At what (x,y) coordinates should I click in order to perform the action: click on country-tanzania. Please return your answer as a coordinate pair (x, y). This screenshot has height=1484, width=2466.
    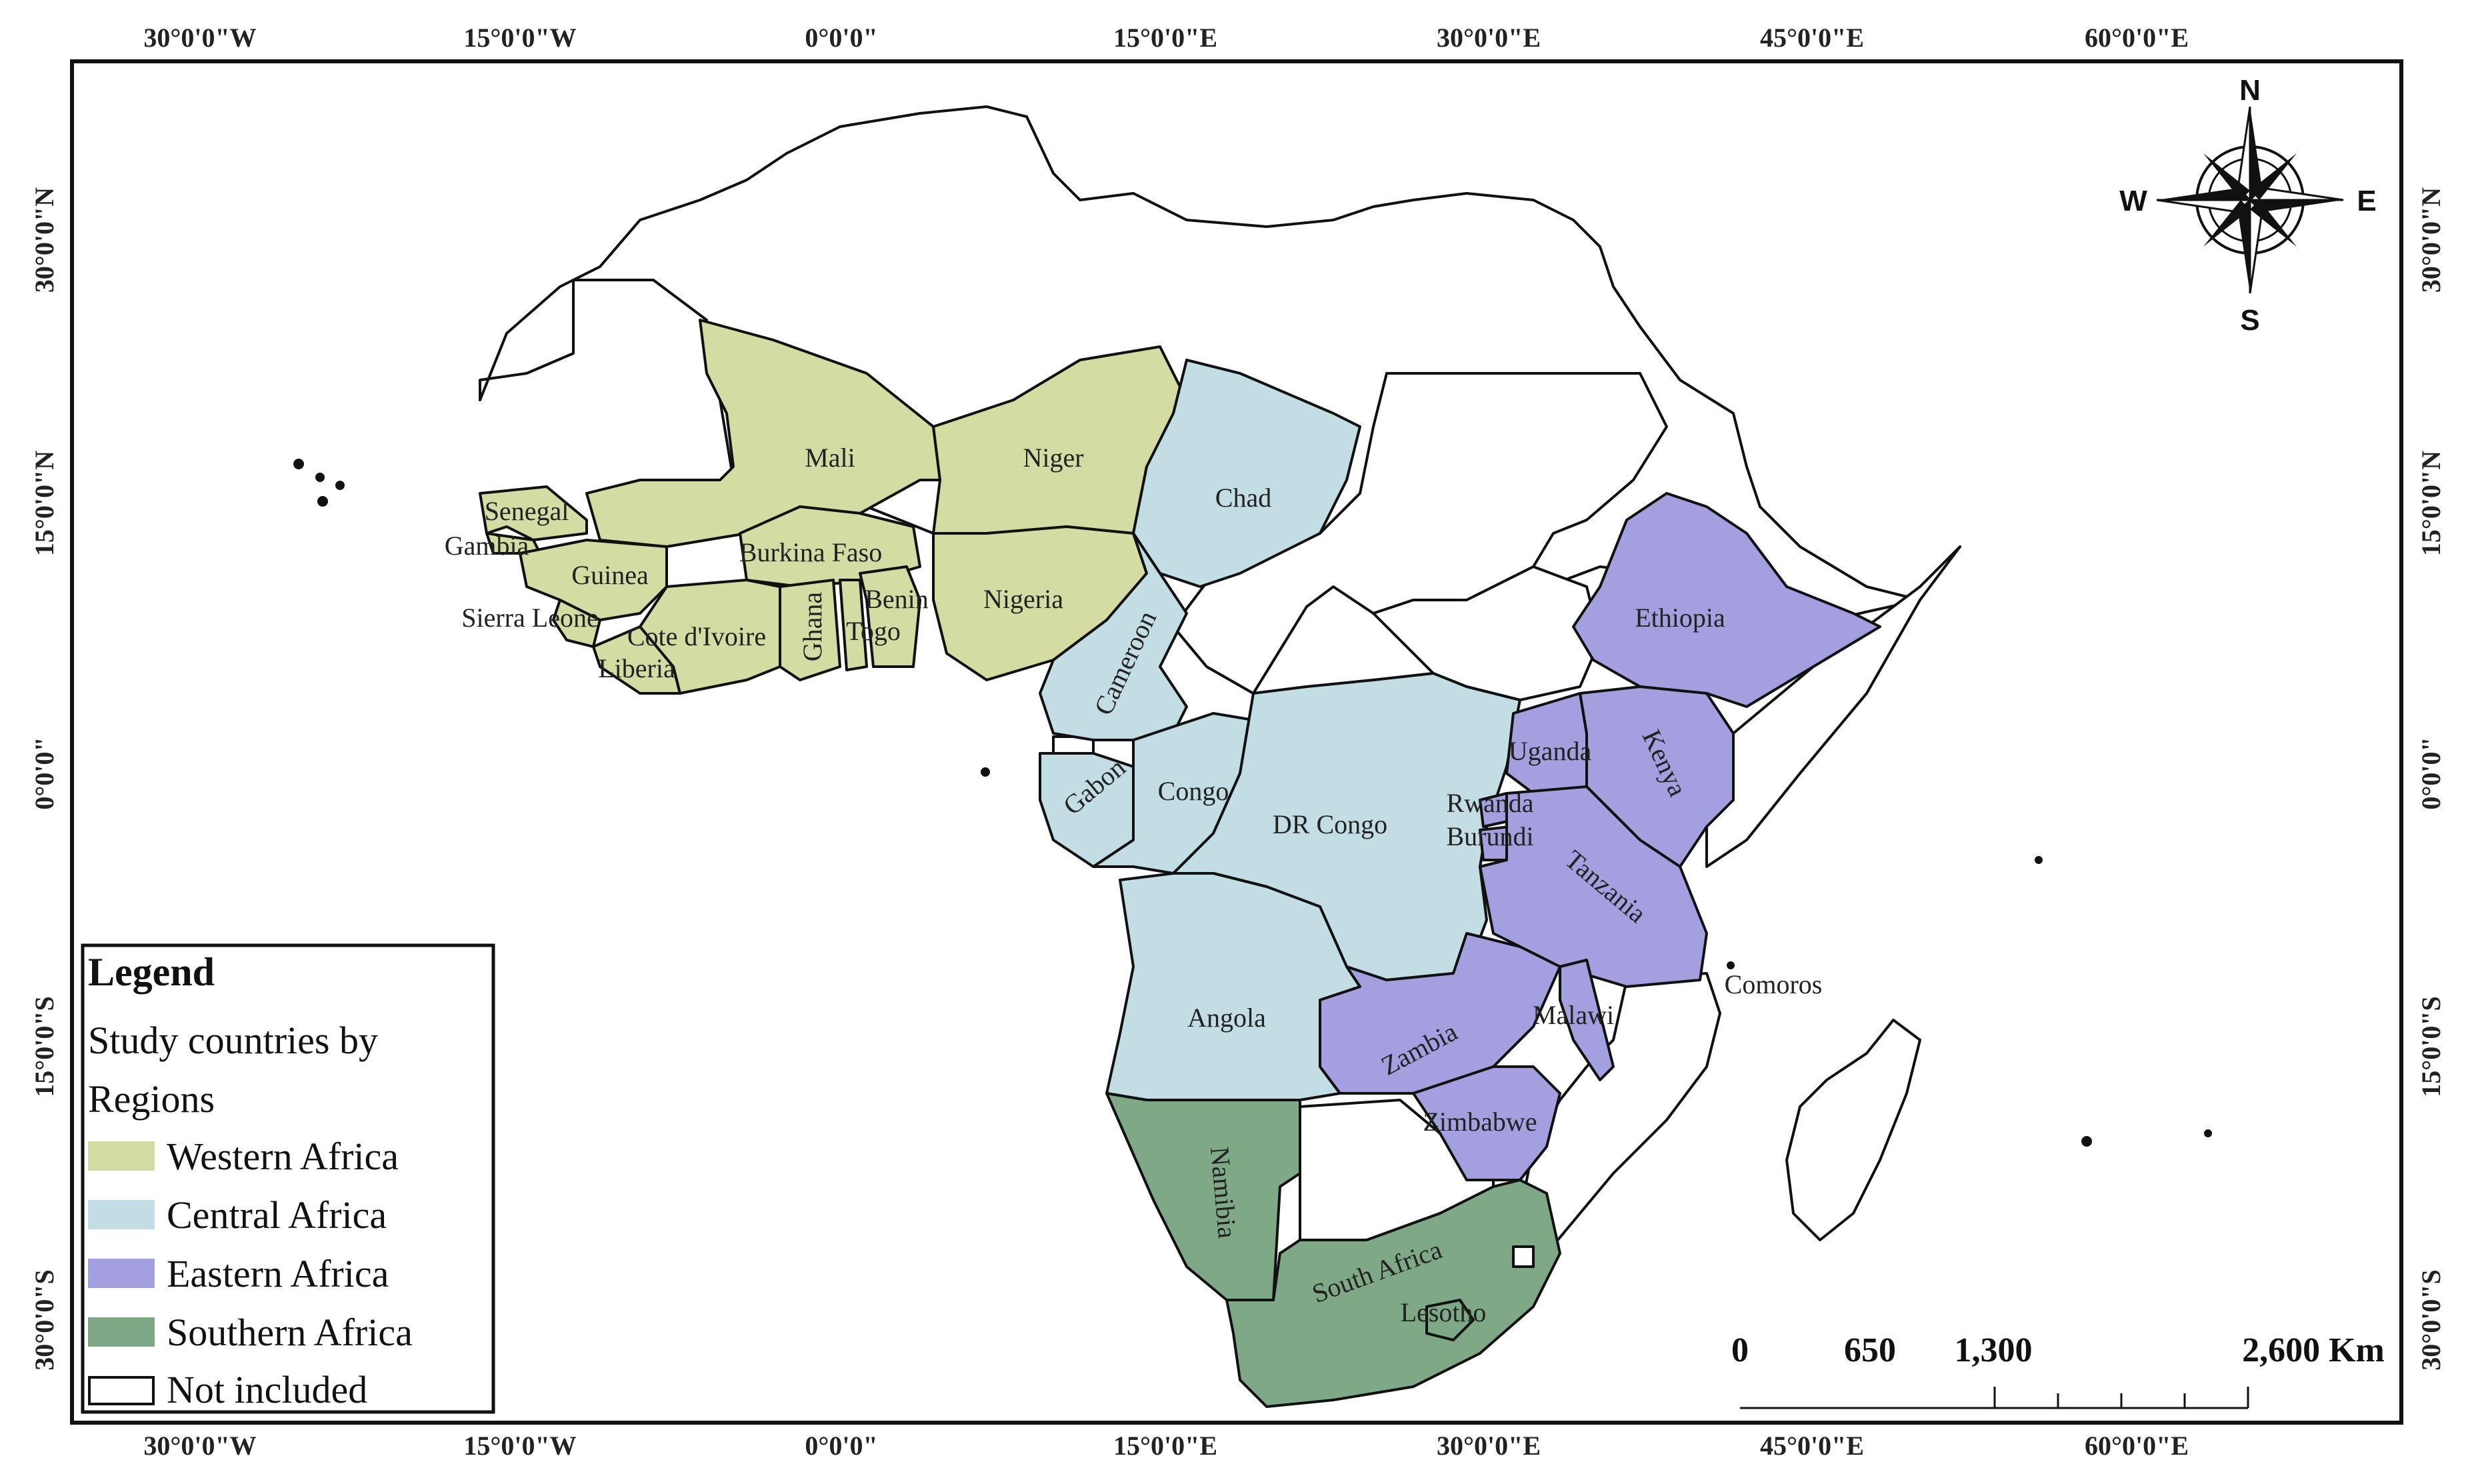
    Looking at the image, I should click on (1593, 886).